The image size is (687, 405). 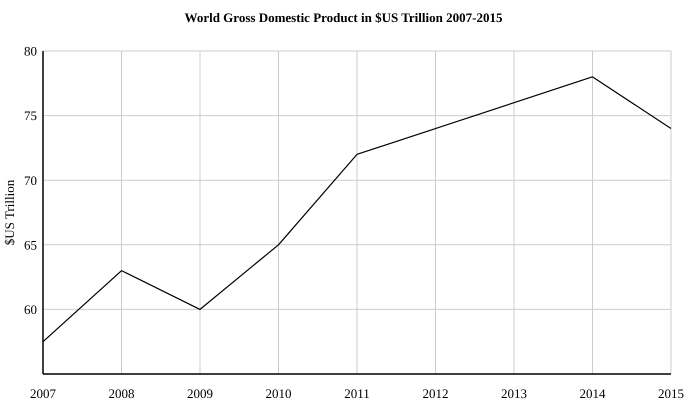 What do you see at coordinates (200, 393) in the screenshot?
I see `x-tick-label: 2009` at bounding box center [200, 393].